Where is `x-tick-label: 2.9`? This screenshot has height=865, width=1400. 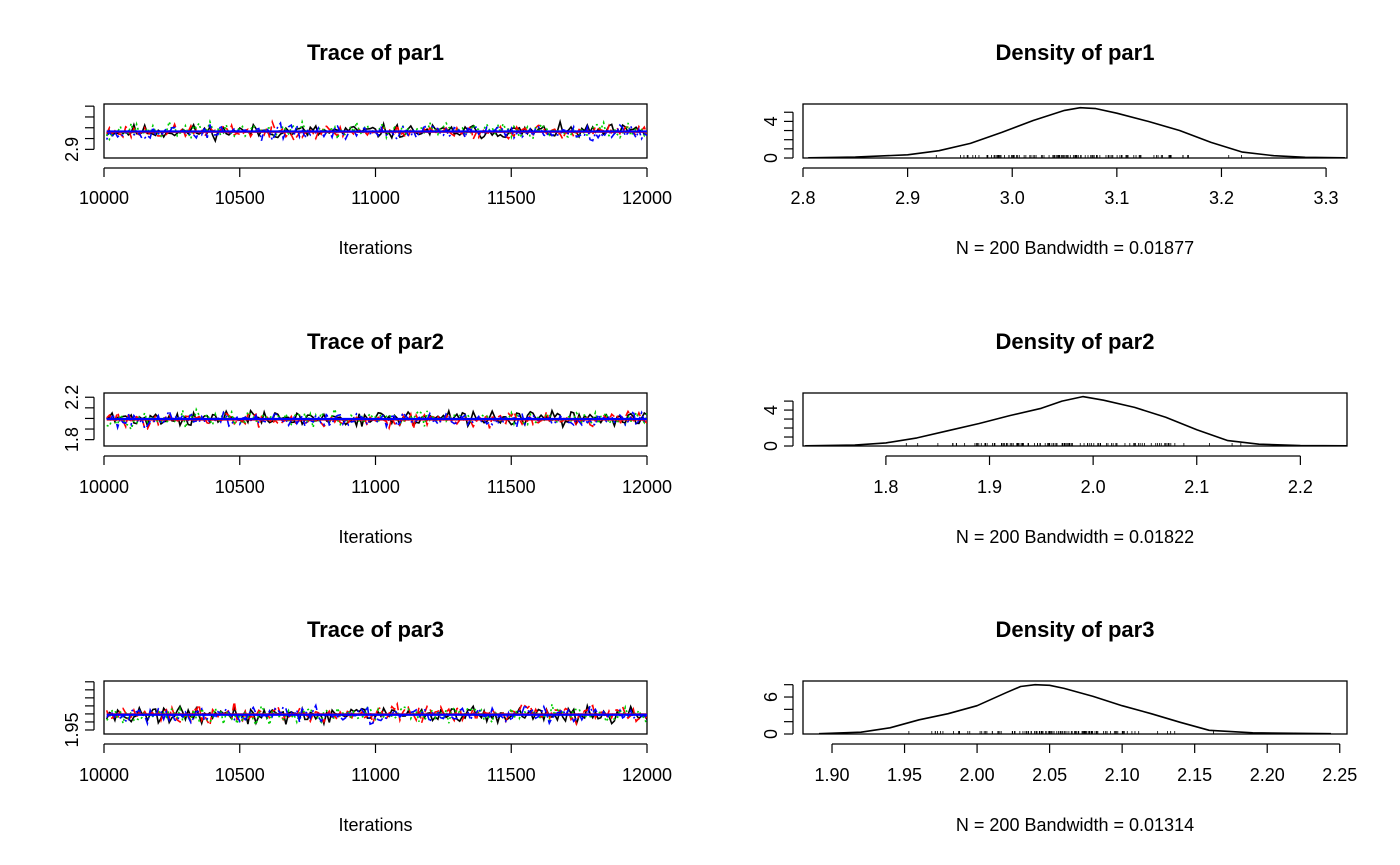
x-tick-label: 2.9 is located at coordinates (907, 198).